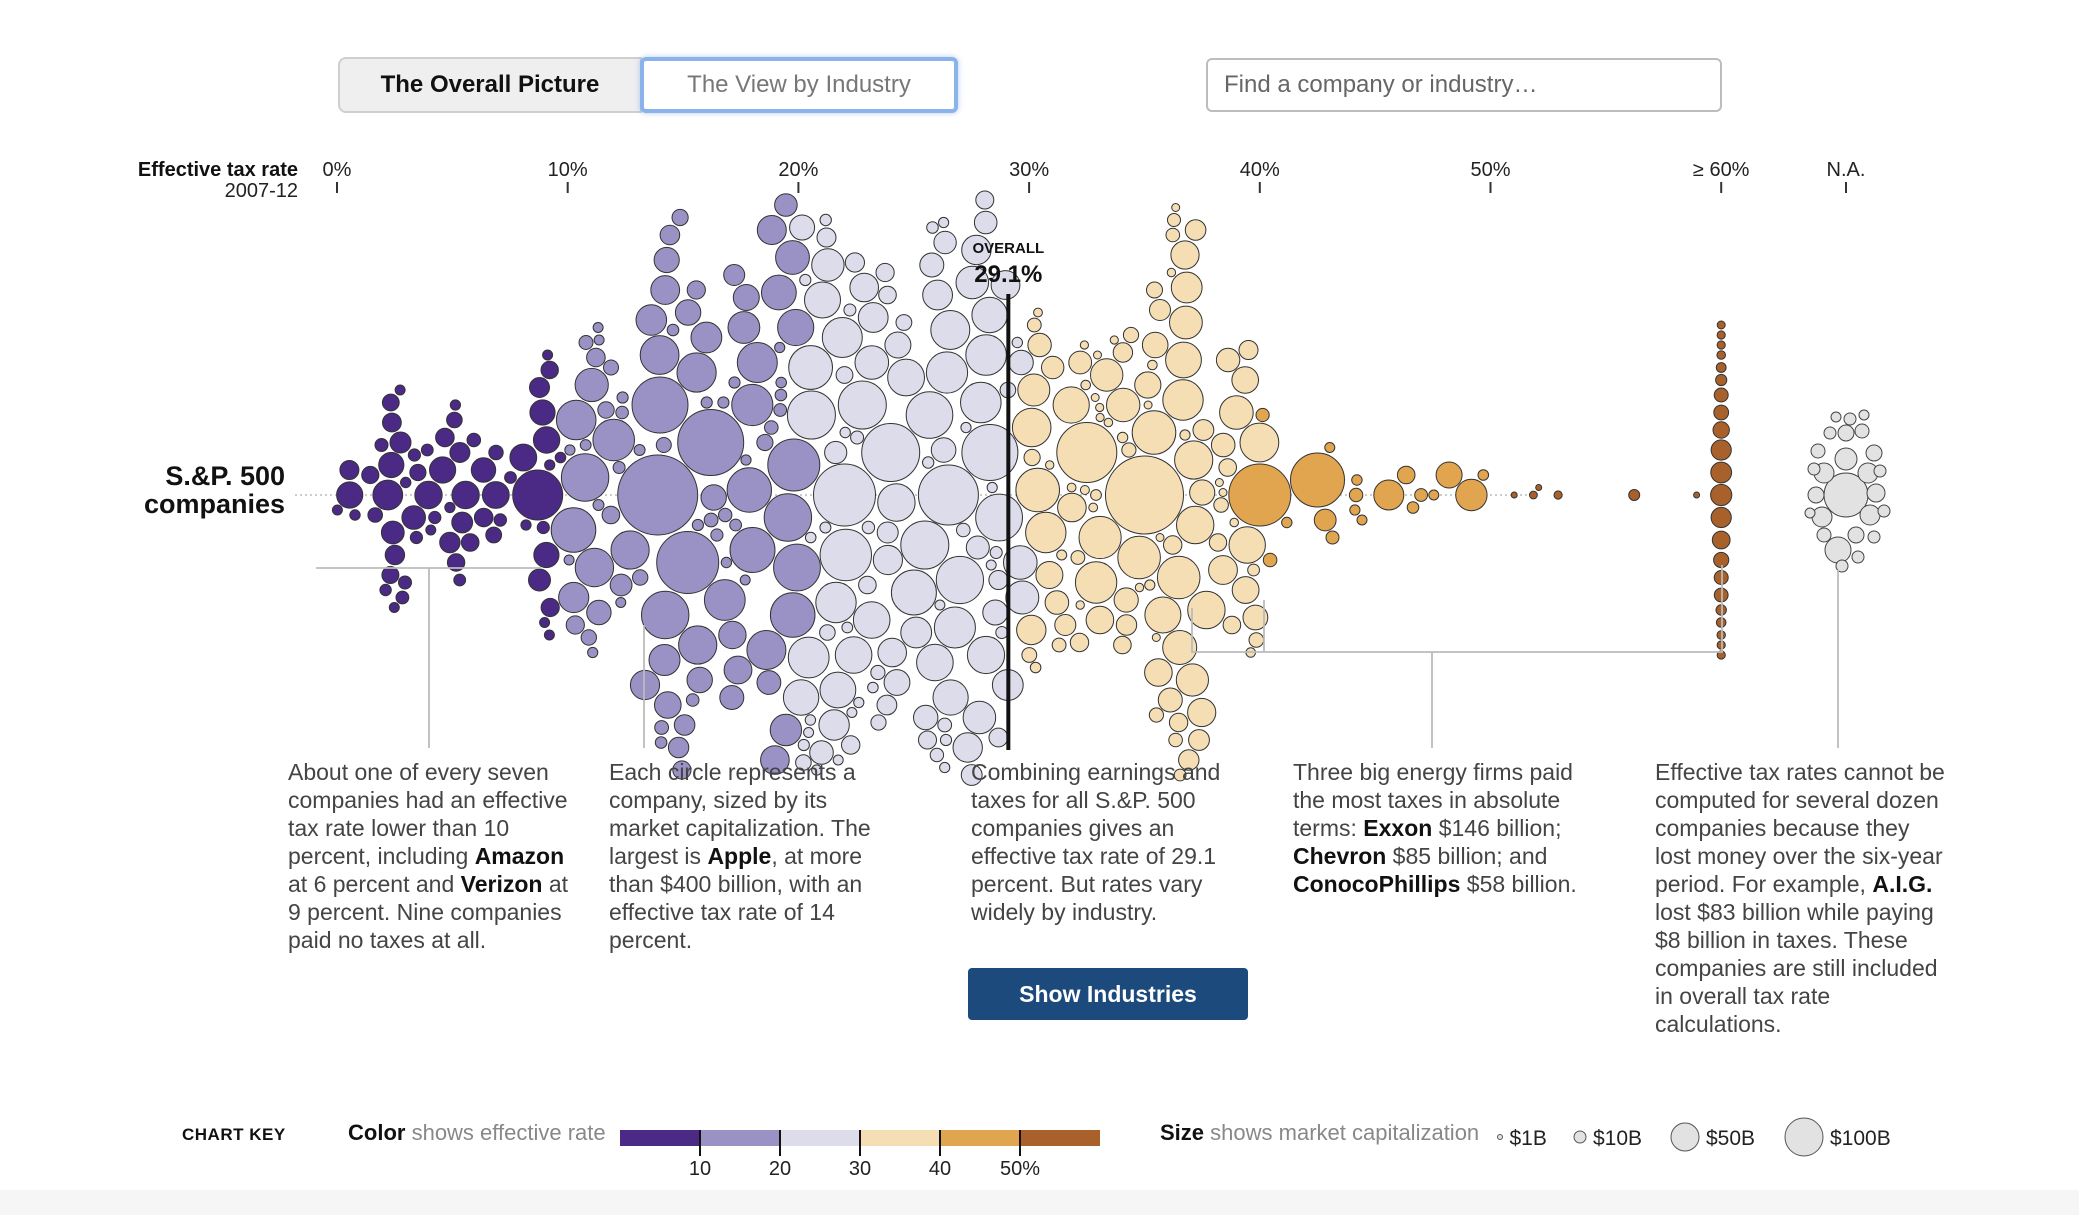 The width and height of the screenshot is (2079, 1215). I want to click on color-key-tick-label: 10, so click(700, 1169).